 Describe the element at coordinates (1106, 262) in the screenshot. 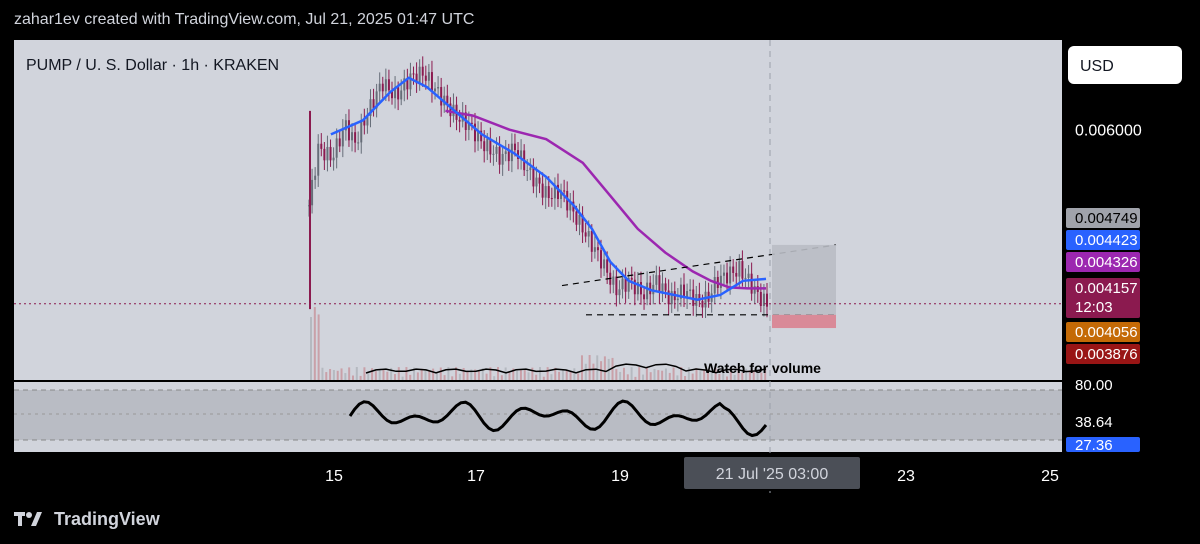

I see `price-label: 0.004326` at that location.